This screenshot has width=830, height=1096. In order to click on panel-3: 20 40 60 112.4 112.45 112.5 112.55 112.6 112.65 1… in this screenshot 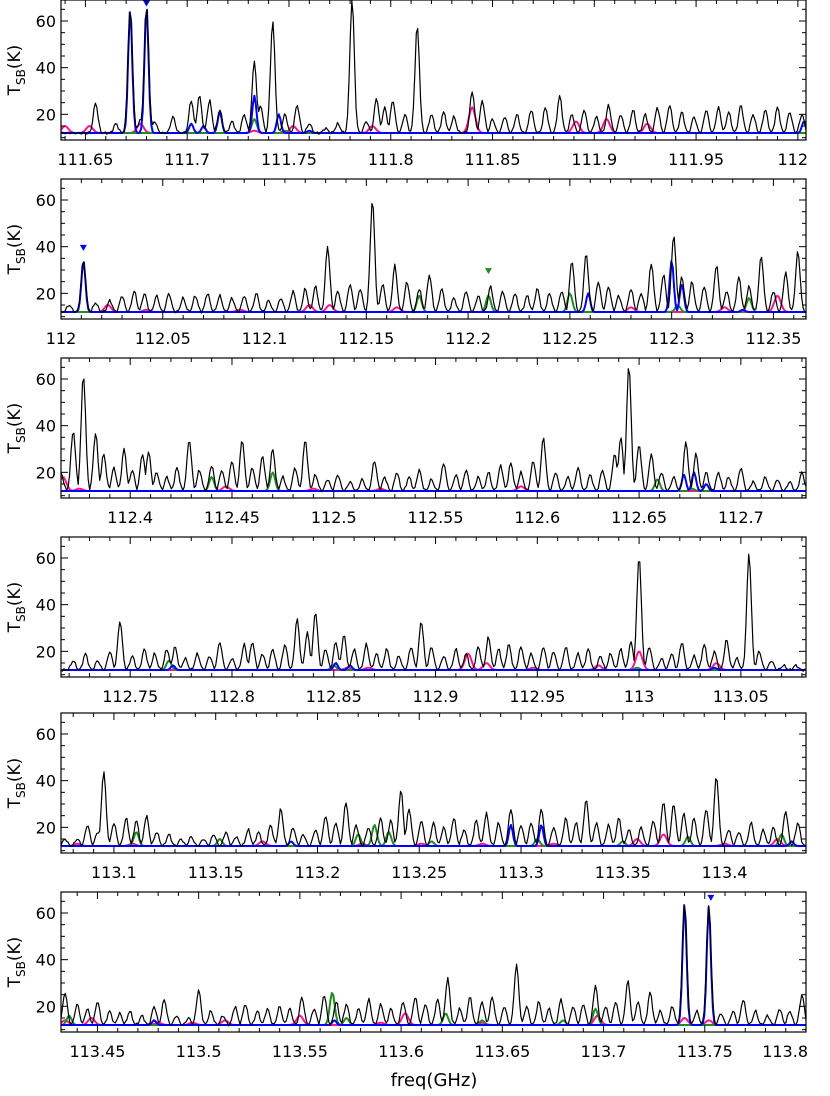, I will do `click(406, 442)`.